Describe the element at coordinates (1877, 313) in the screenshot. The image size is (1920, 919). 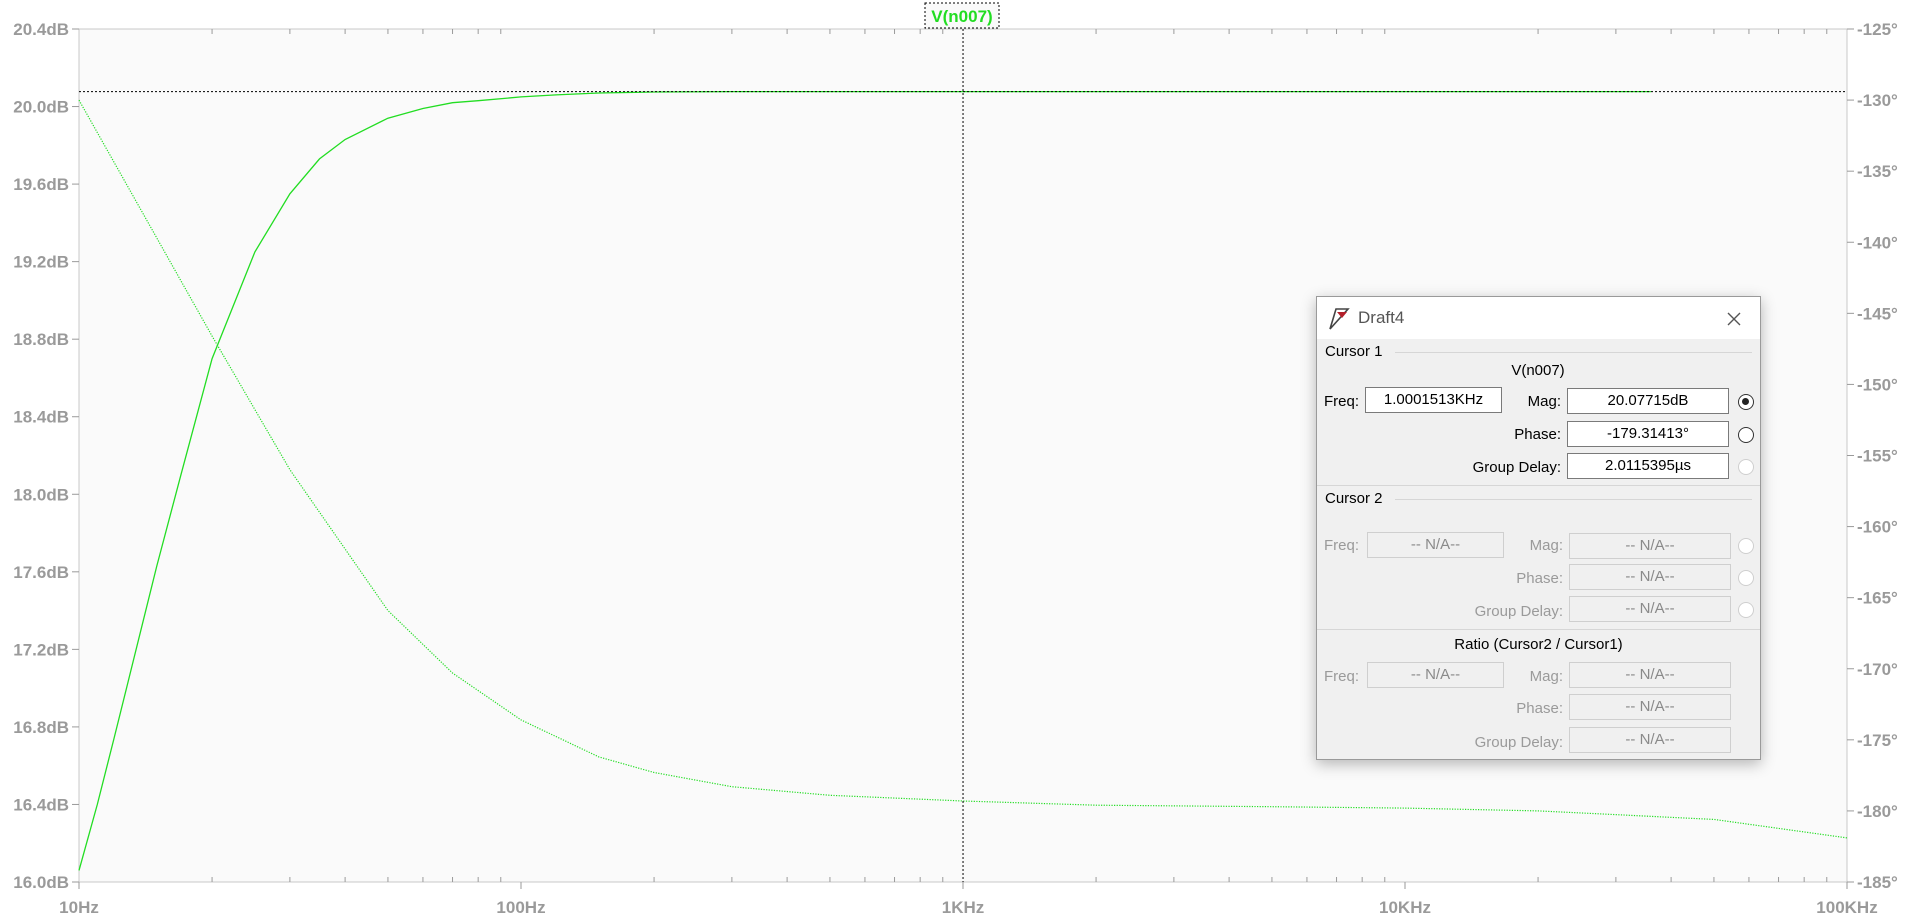
I see `y-right-tick-label: -145°` at that location.